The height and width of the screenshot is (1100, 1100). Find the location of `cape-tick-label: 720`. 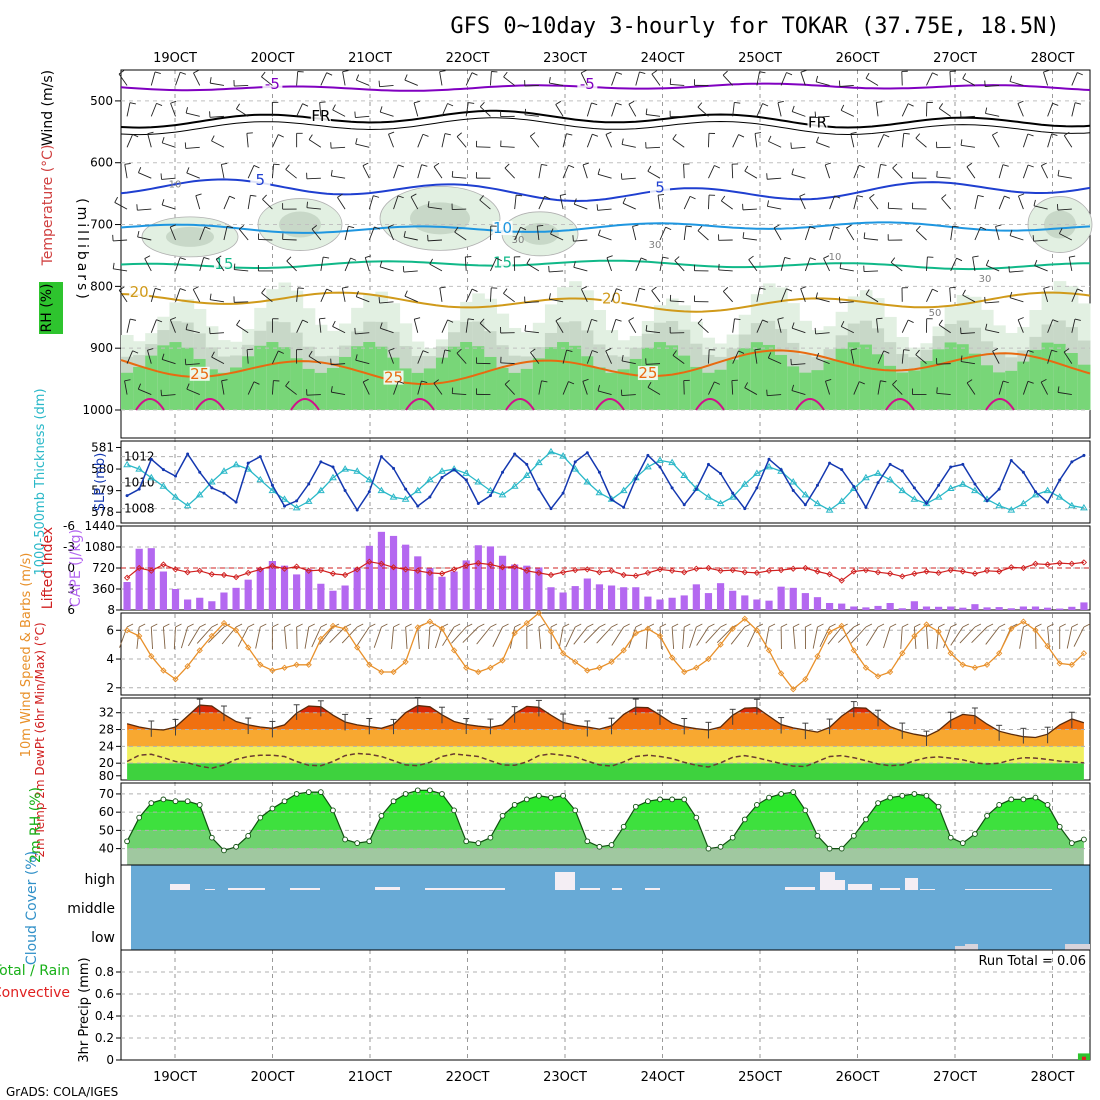

cape-tick-label: 720 is located at coordinates (103, 568).